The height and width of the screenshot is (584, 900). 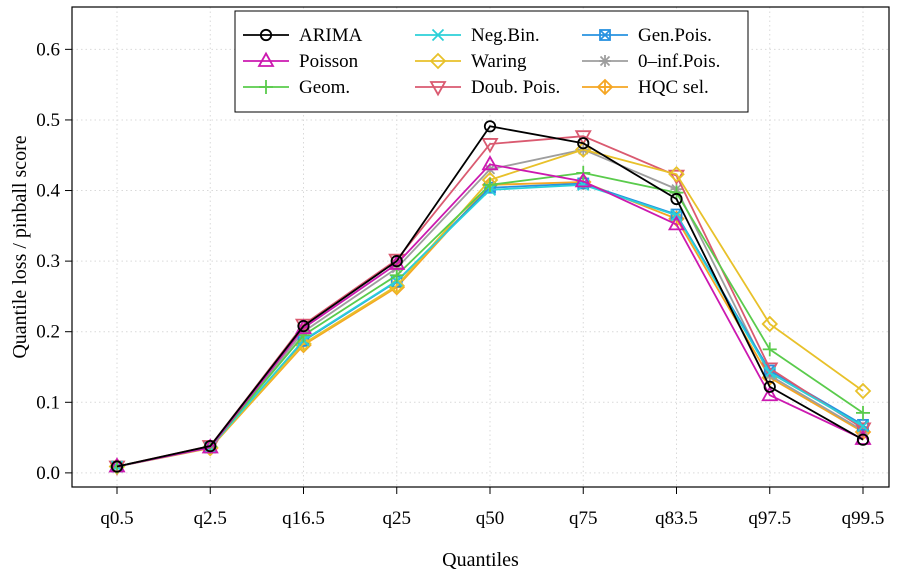 What do you see at coordinates (863, 518) in the screenshot?
I see `x-tick-label: q99.5` at bounding box center [863, 518].